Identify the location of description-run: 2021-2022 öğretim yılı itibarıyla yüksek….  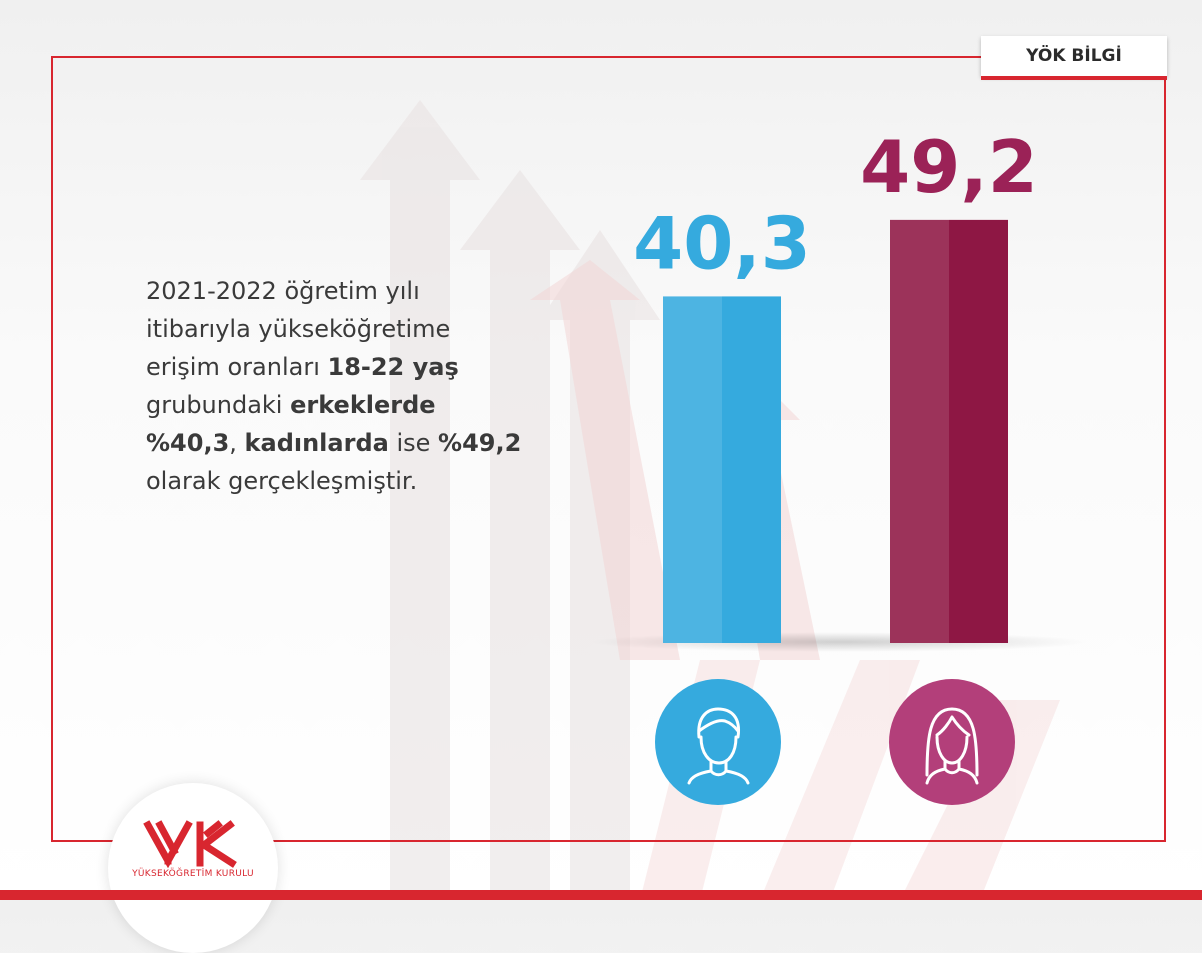
(298, 329).